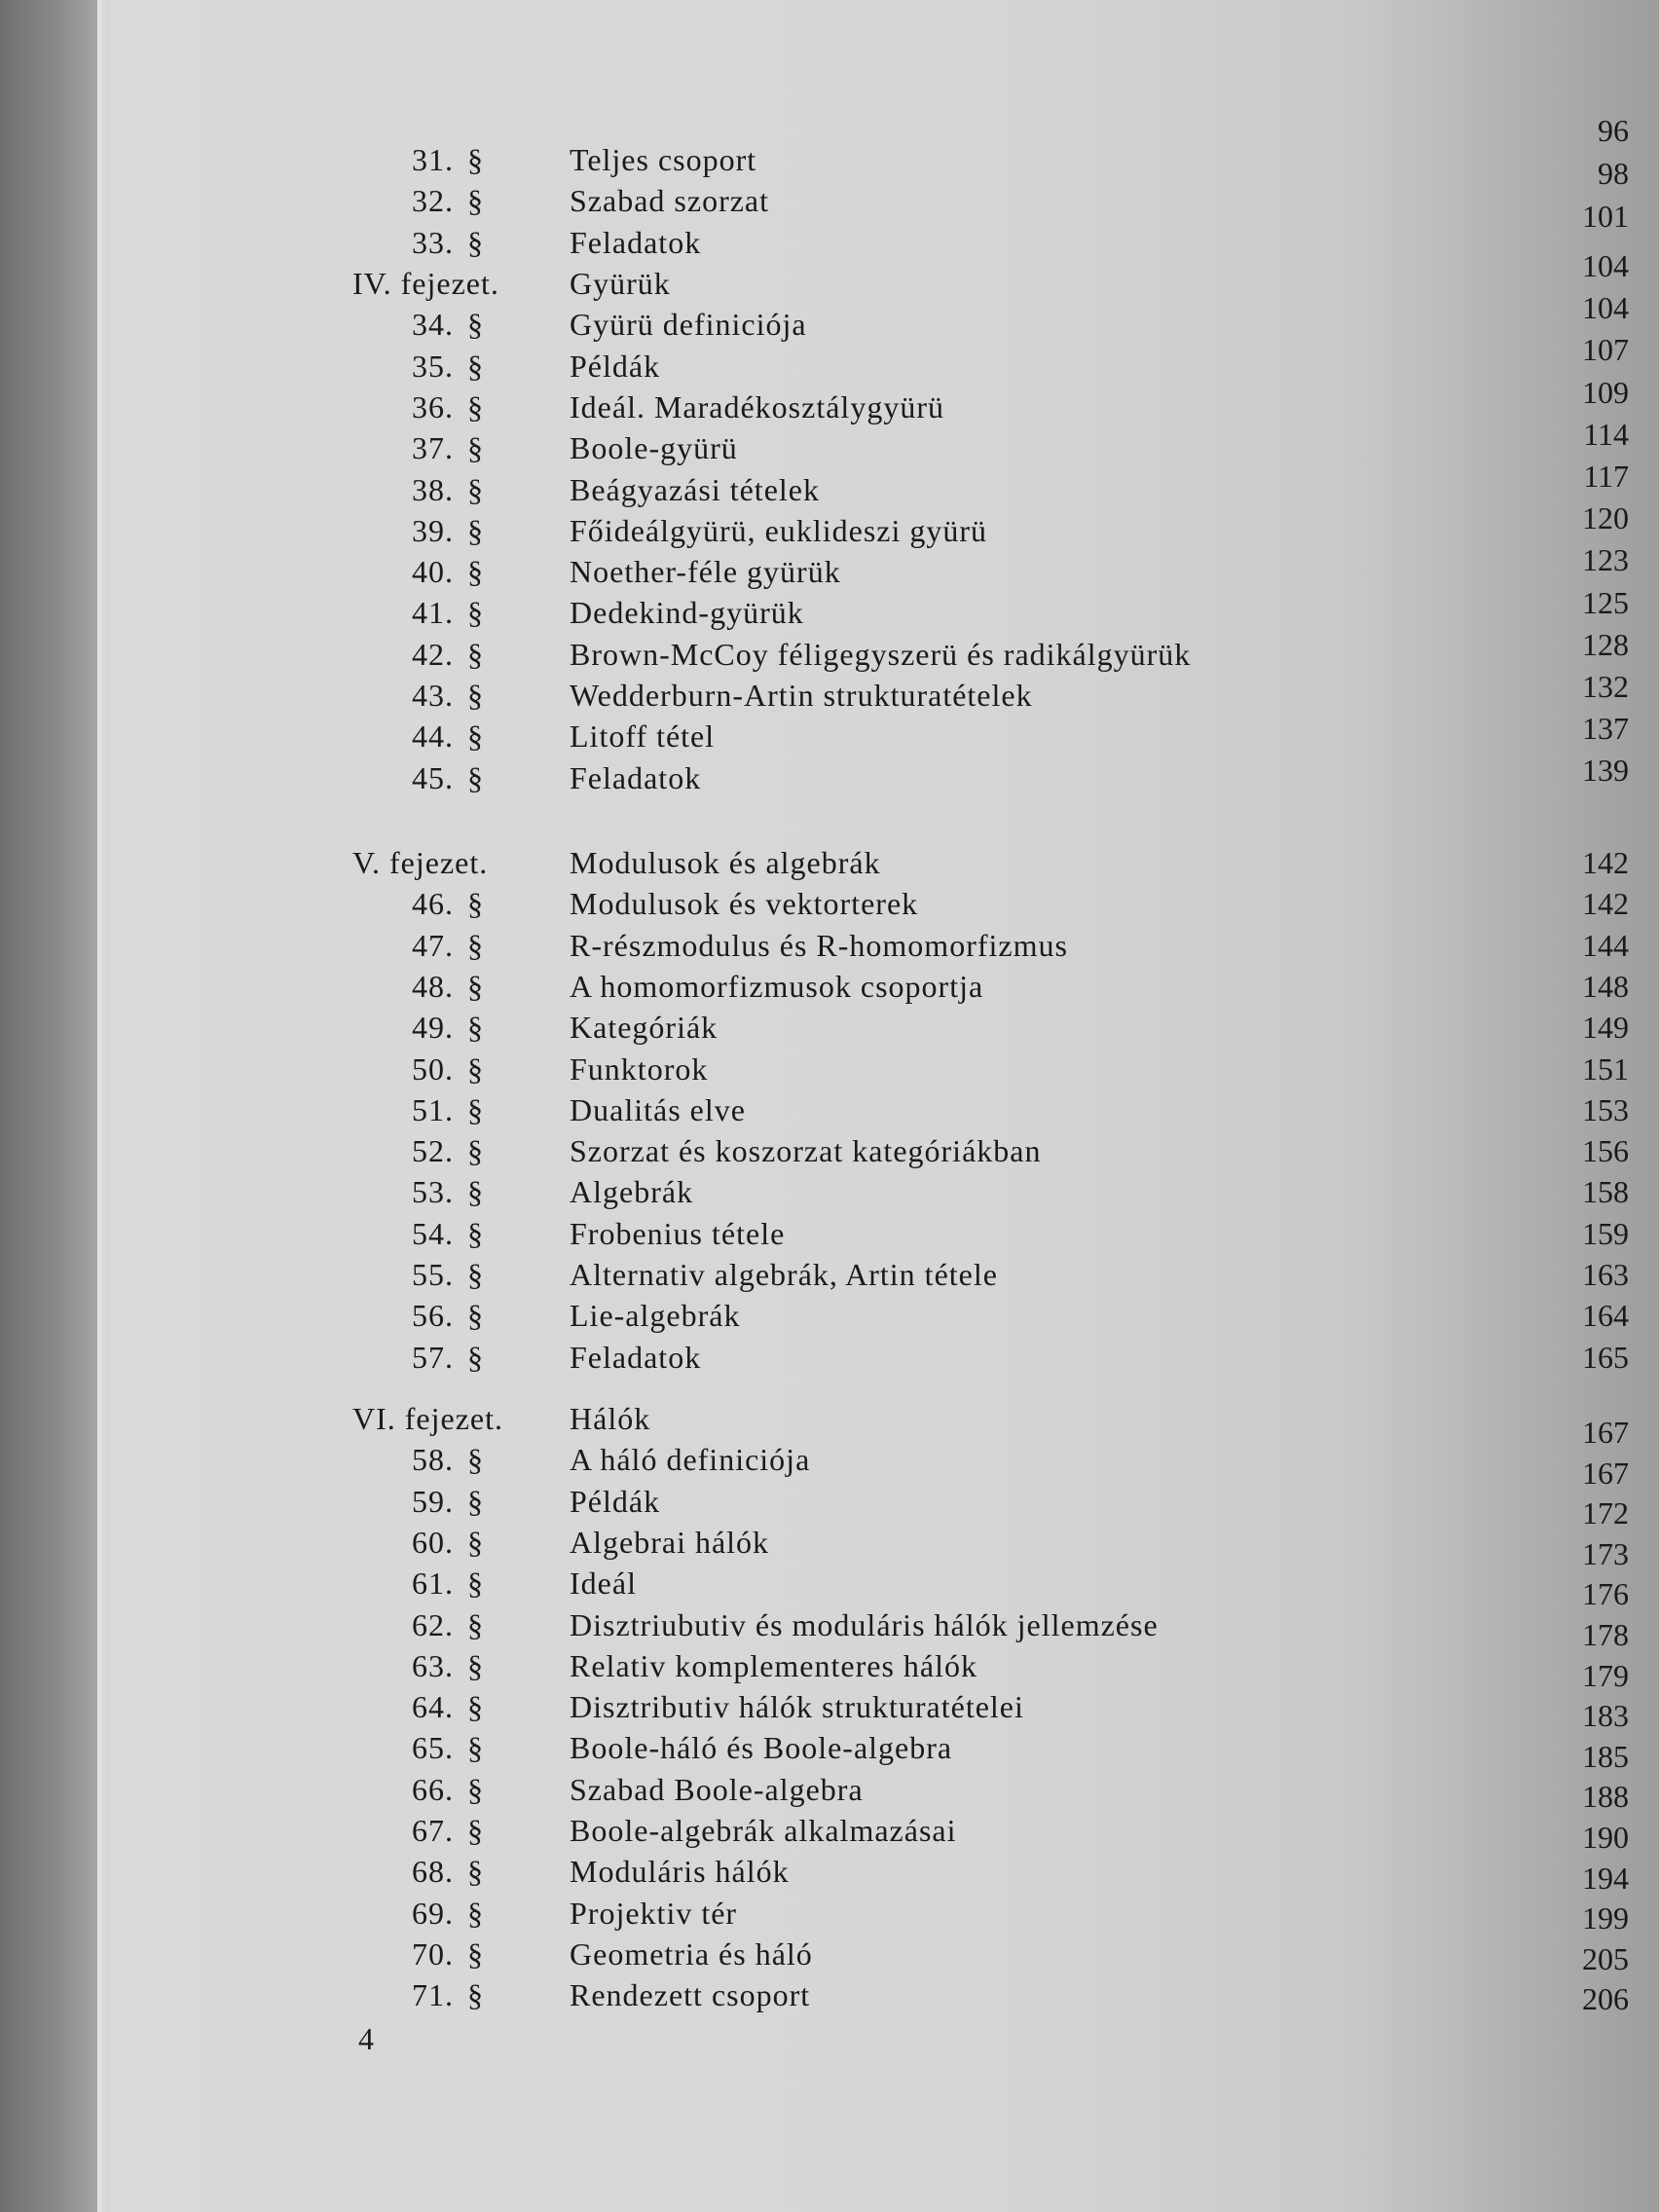  What do you see at coordinates (1605, 560) in the screenshot?
I see `page-number: 123` at bounding box center [1605, 560].